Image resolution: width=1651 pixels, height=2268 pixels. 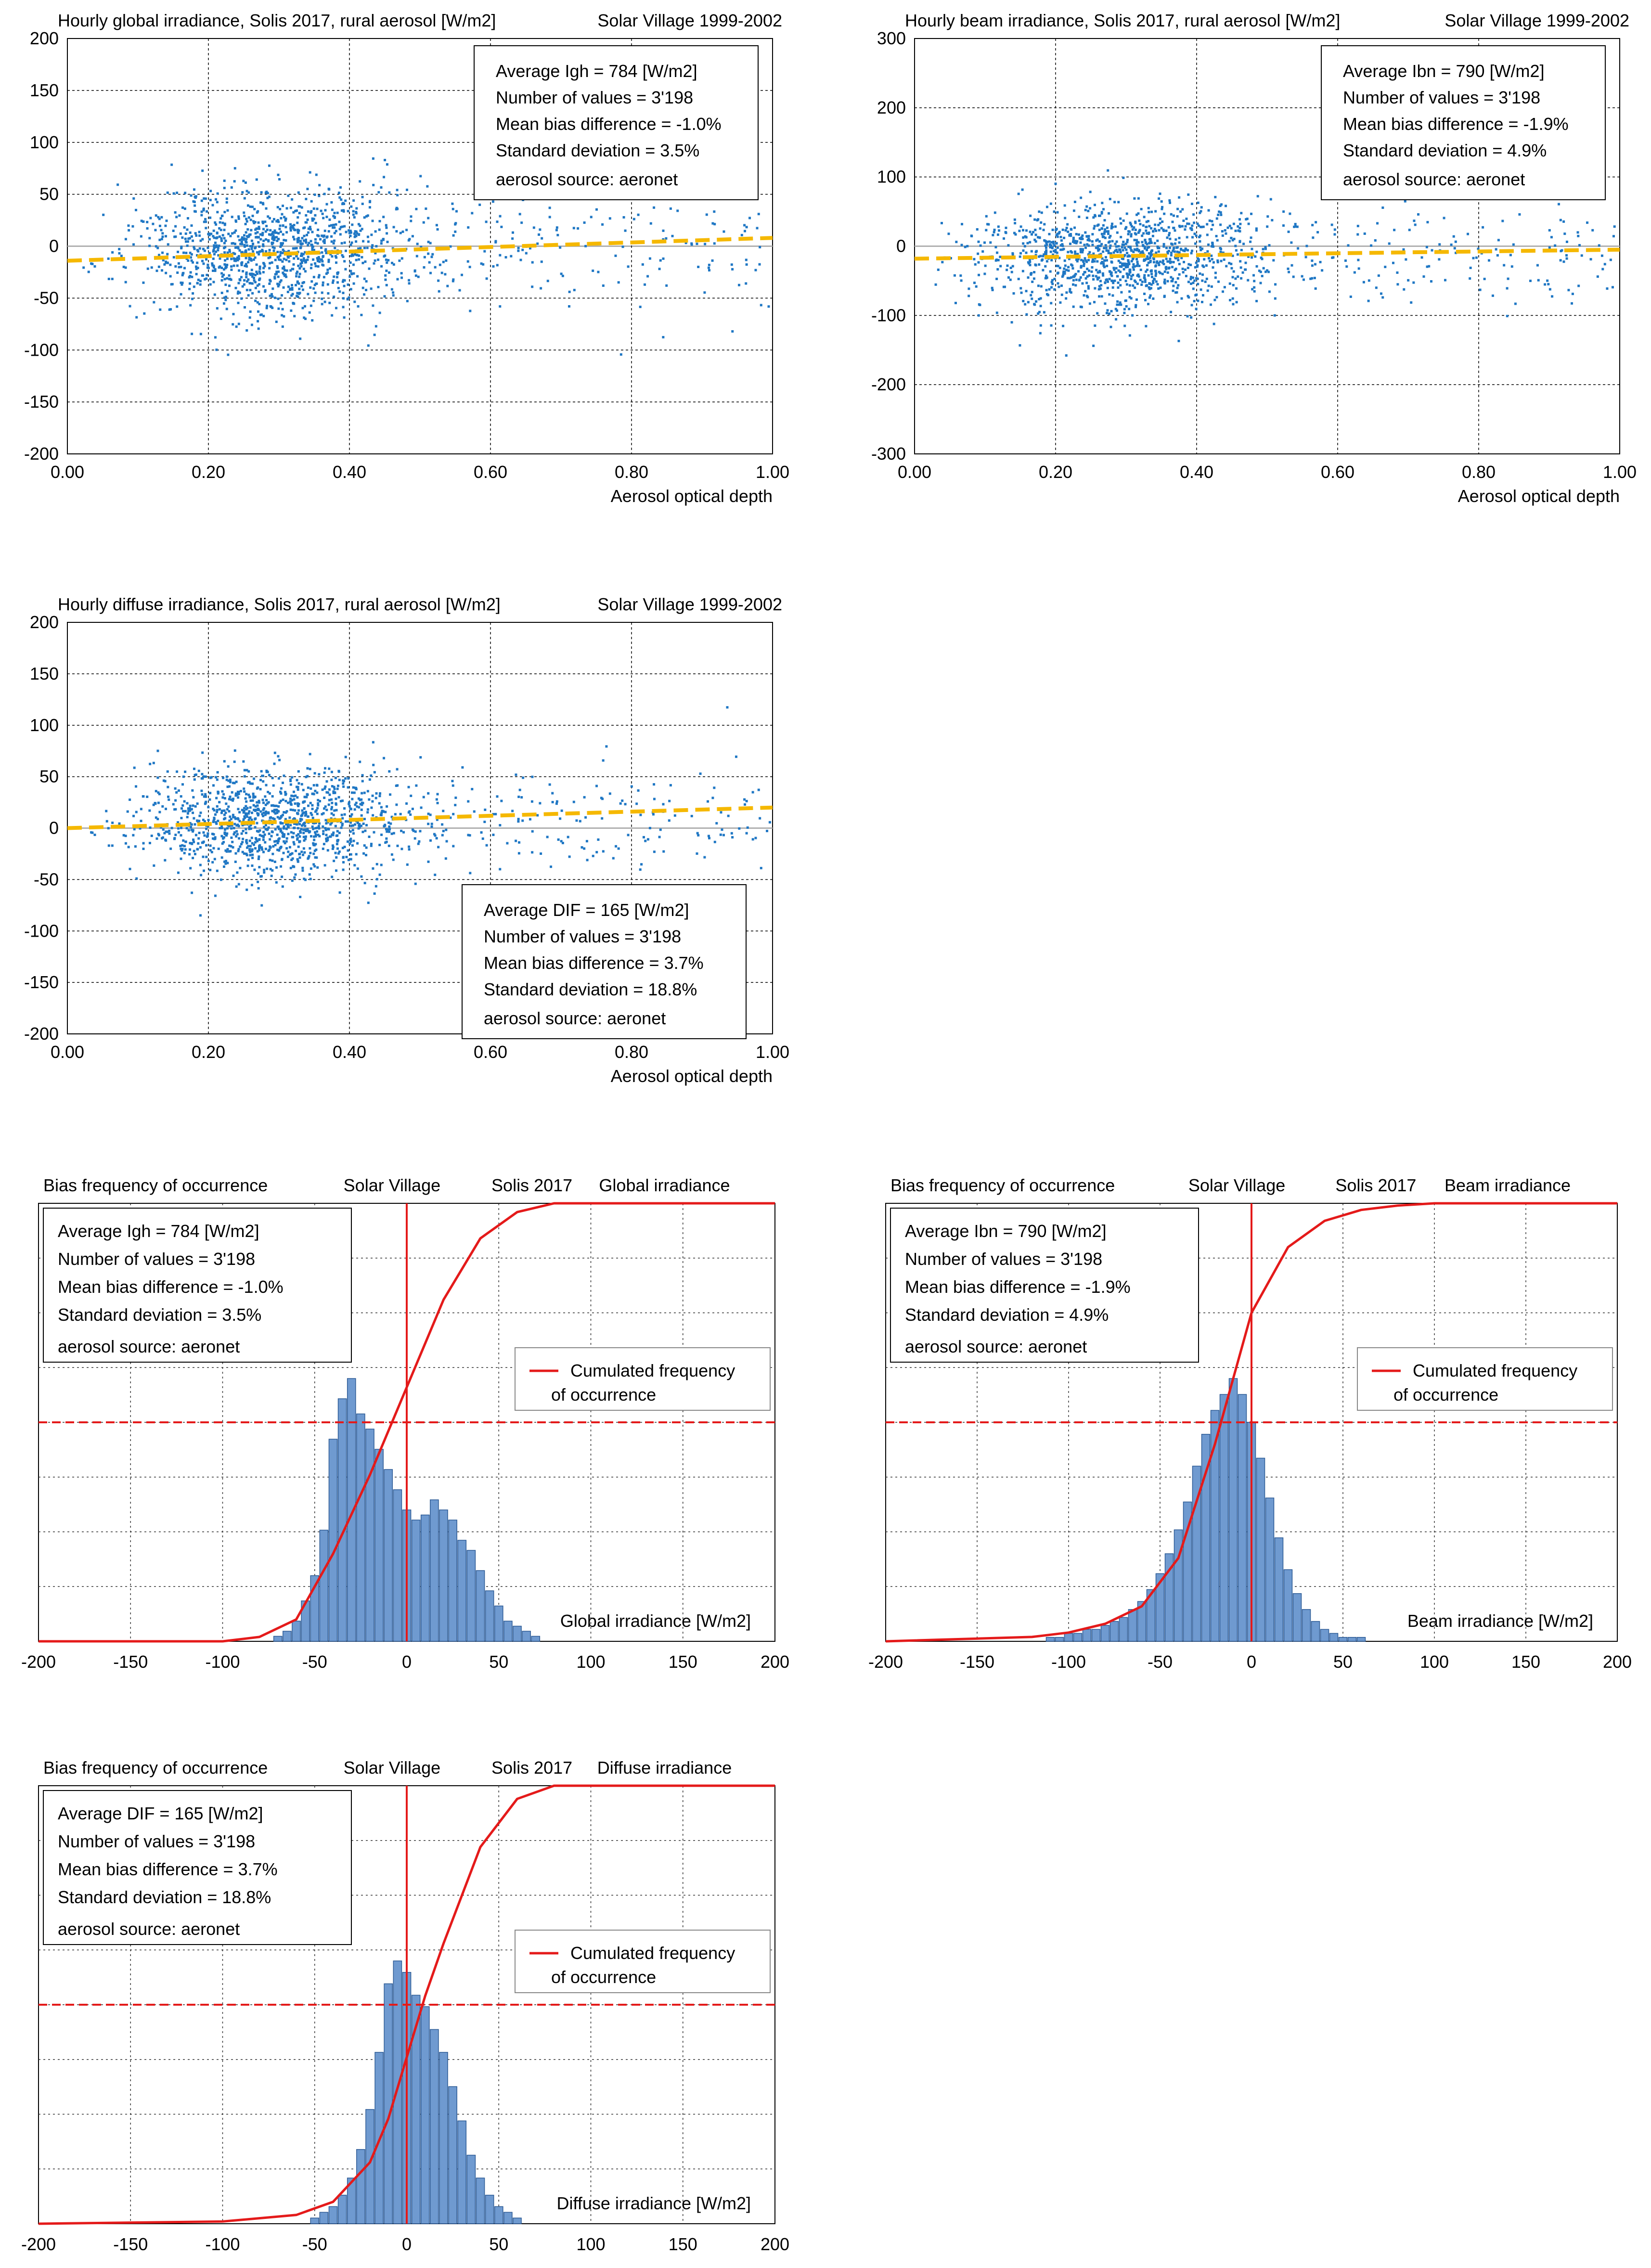 I want to click on trend-line, so click(x=420, y=818).